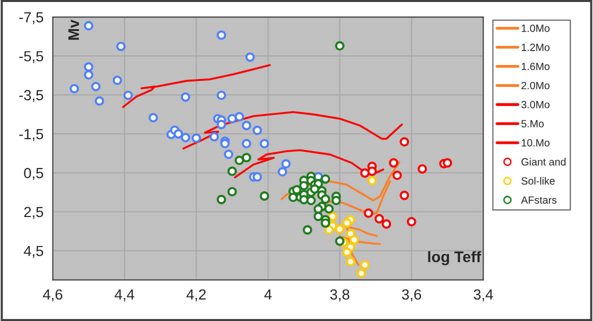 The height and width of the screenshot is (321, 593). What do you see at coordinates (31, 96) in the screenshot?
I see `y-tick-label: -3,5` at bounding box center [31, 96].